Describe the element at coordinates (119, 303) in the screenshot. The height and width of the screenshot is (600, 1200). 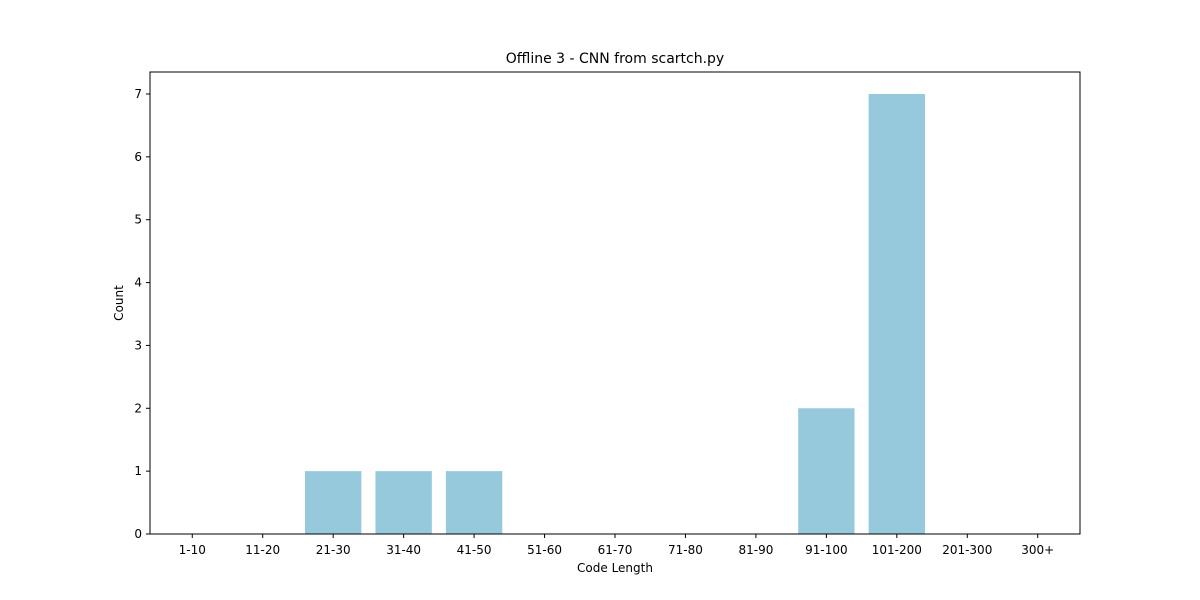
I see `y-axis-label: Count` at that location.